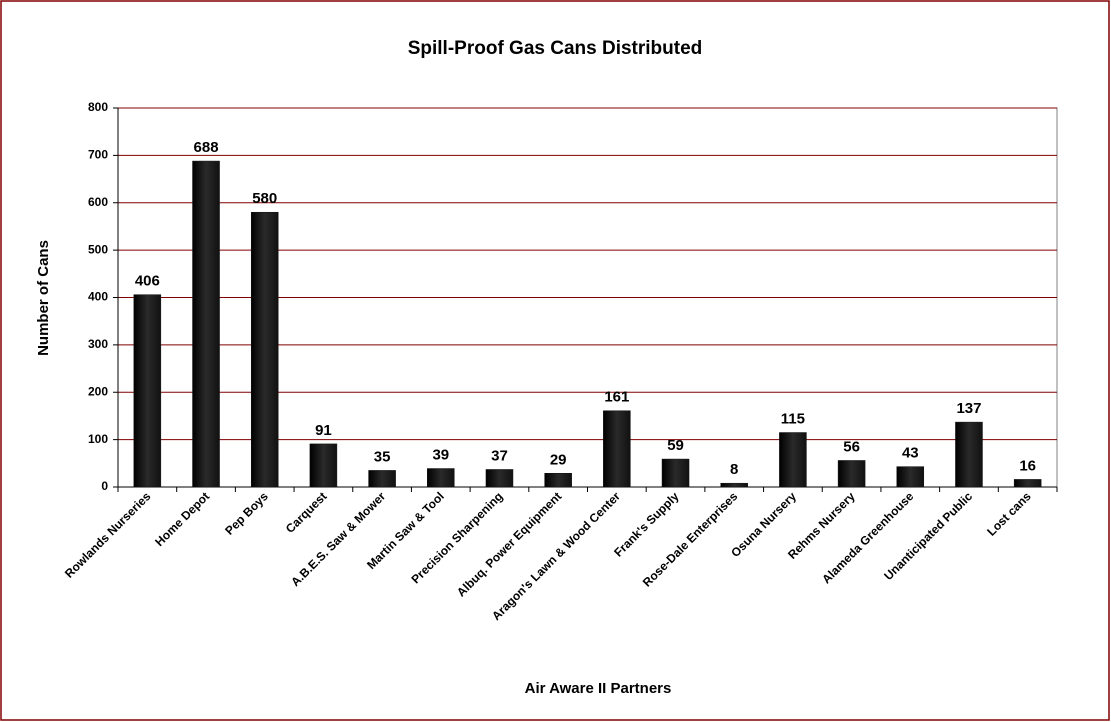 This screenshot has height=722, width=1111. I want to click on y-tick-label: 200, so click(98, 391).